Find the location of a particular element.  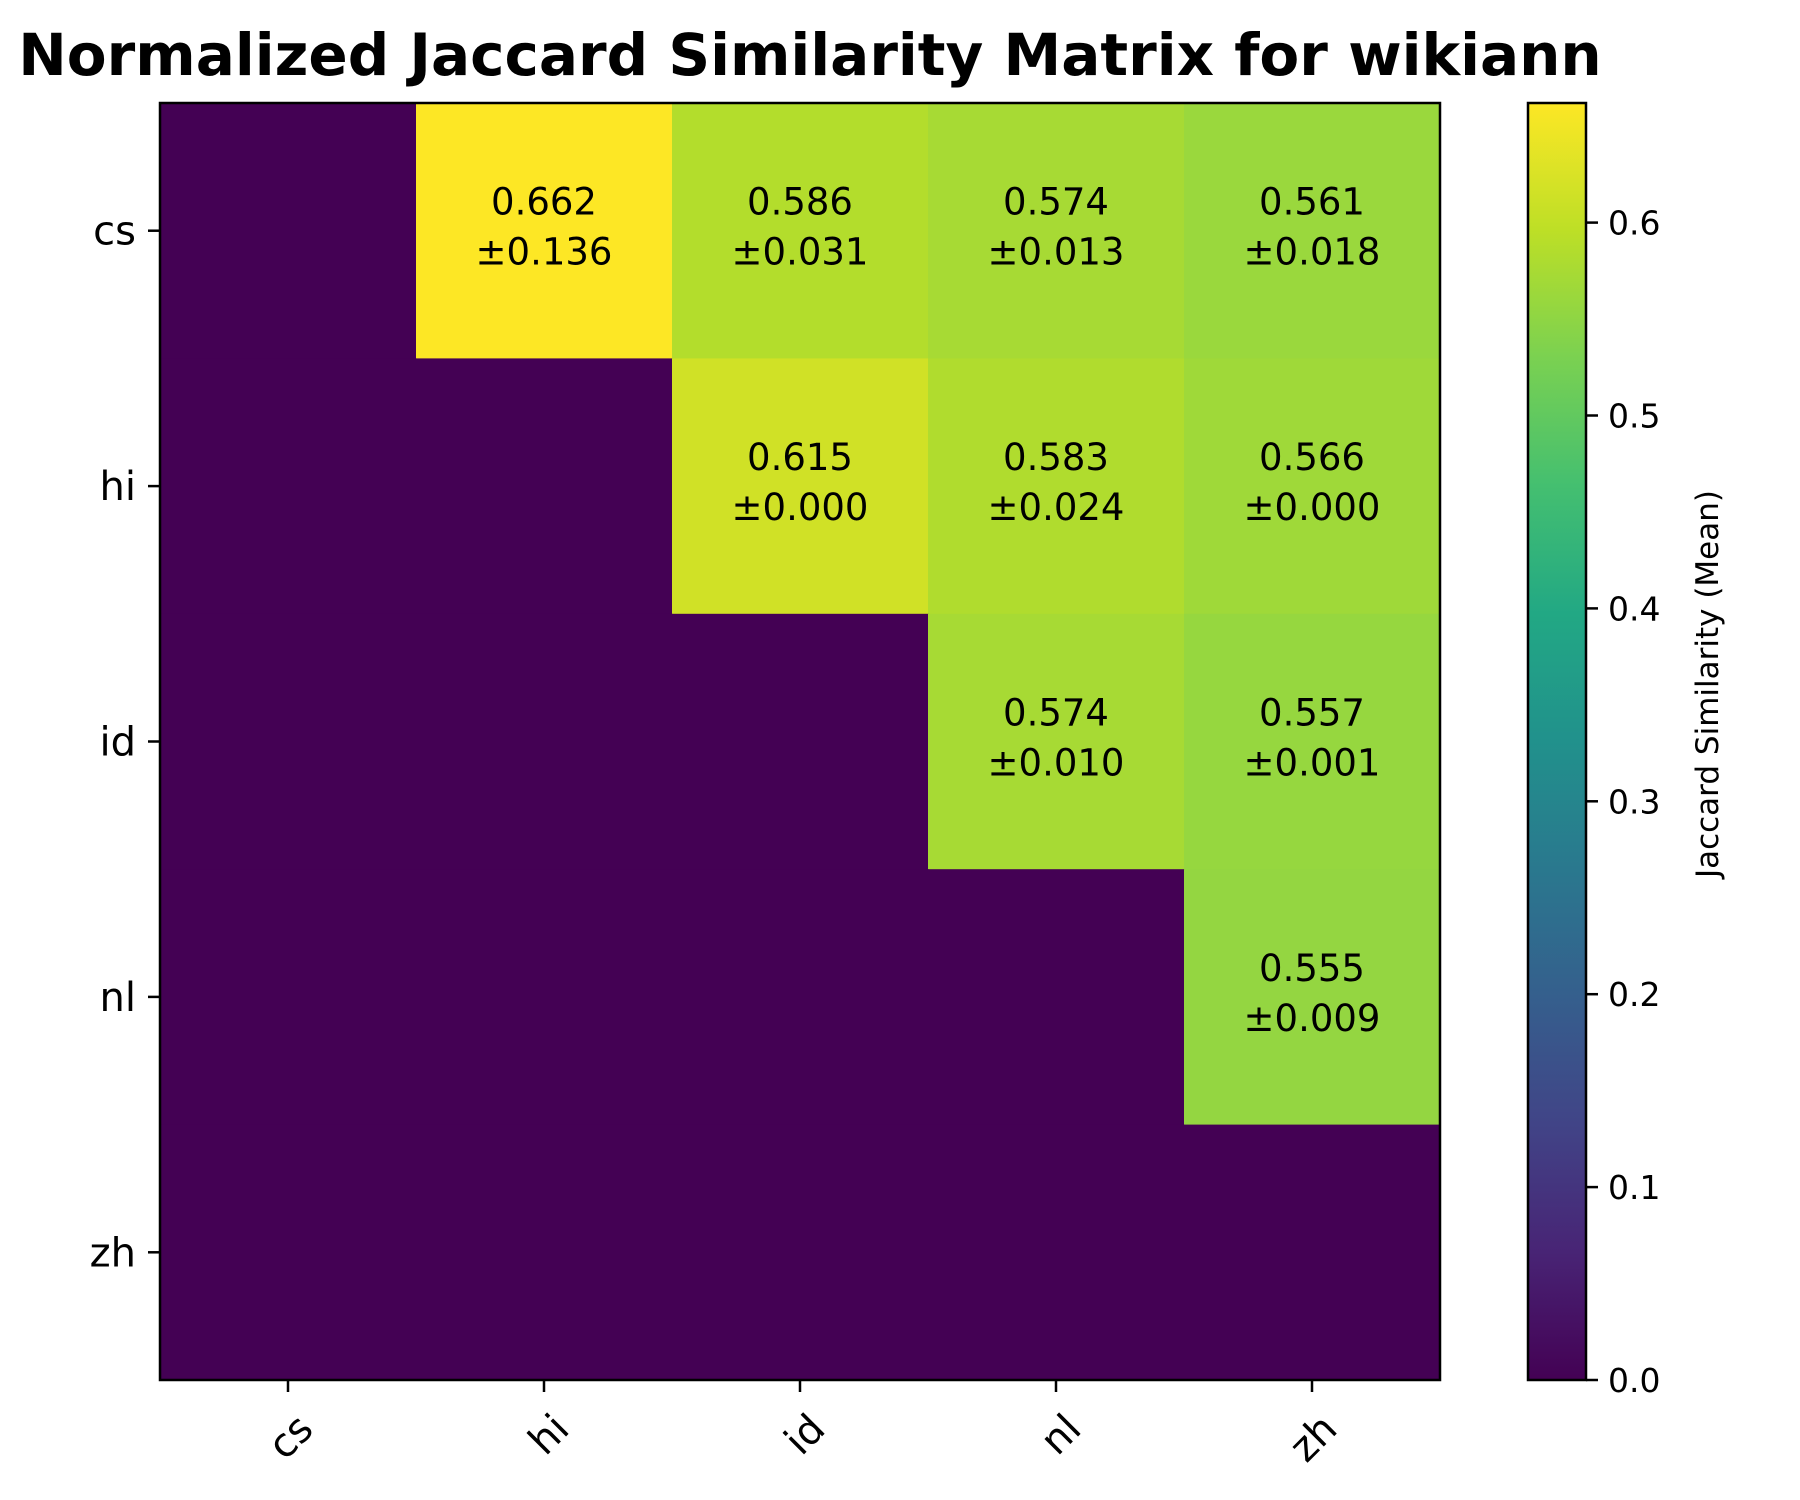

cell-value-label: 0.586 is located at coordinates (800, 202).